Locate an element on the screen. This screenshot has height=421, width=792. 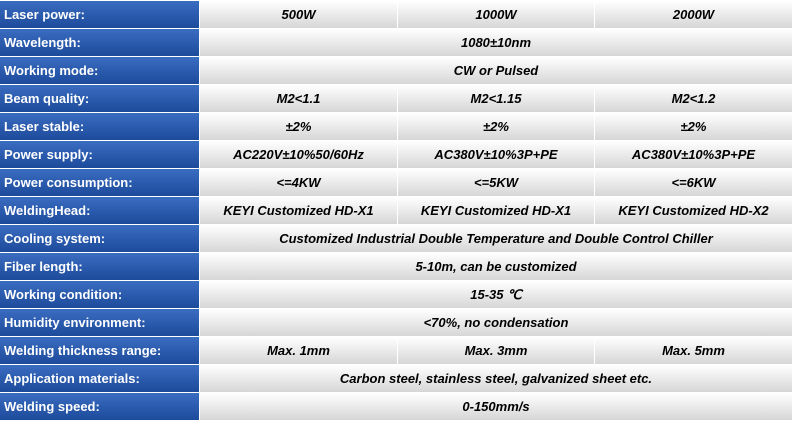
row-label: Power supply: is located at coordinates (99, 154).